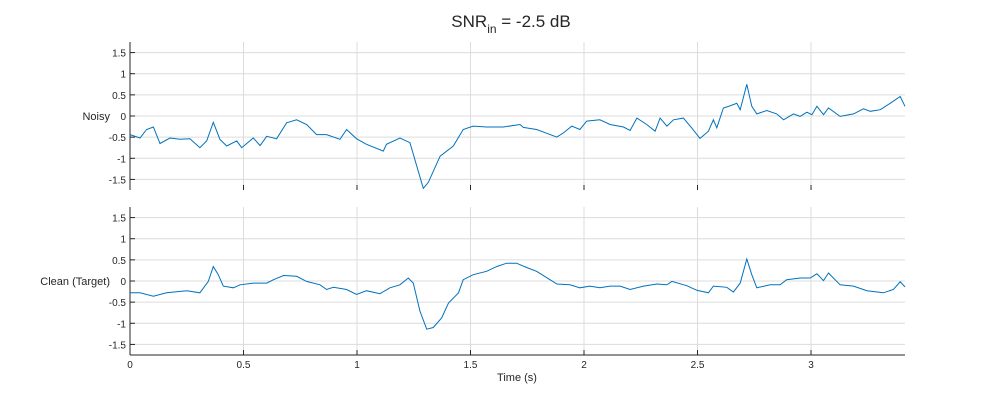 The image size is (1000, 405). What do you see at coordinates (357, 365) in the screenshot?
I see `xtick-label: 1` at bounding box center [357, 365].